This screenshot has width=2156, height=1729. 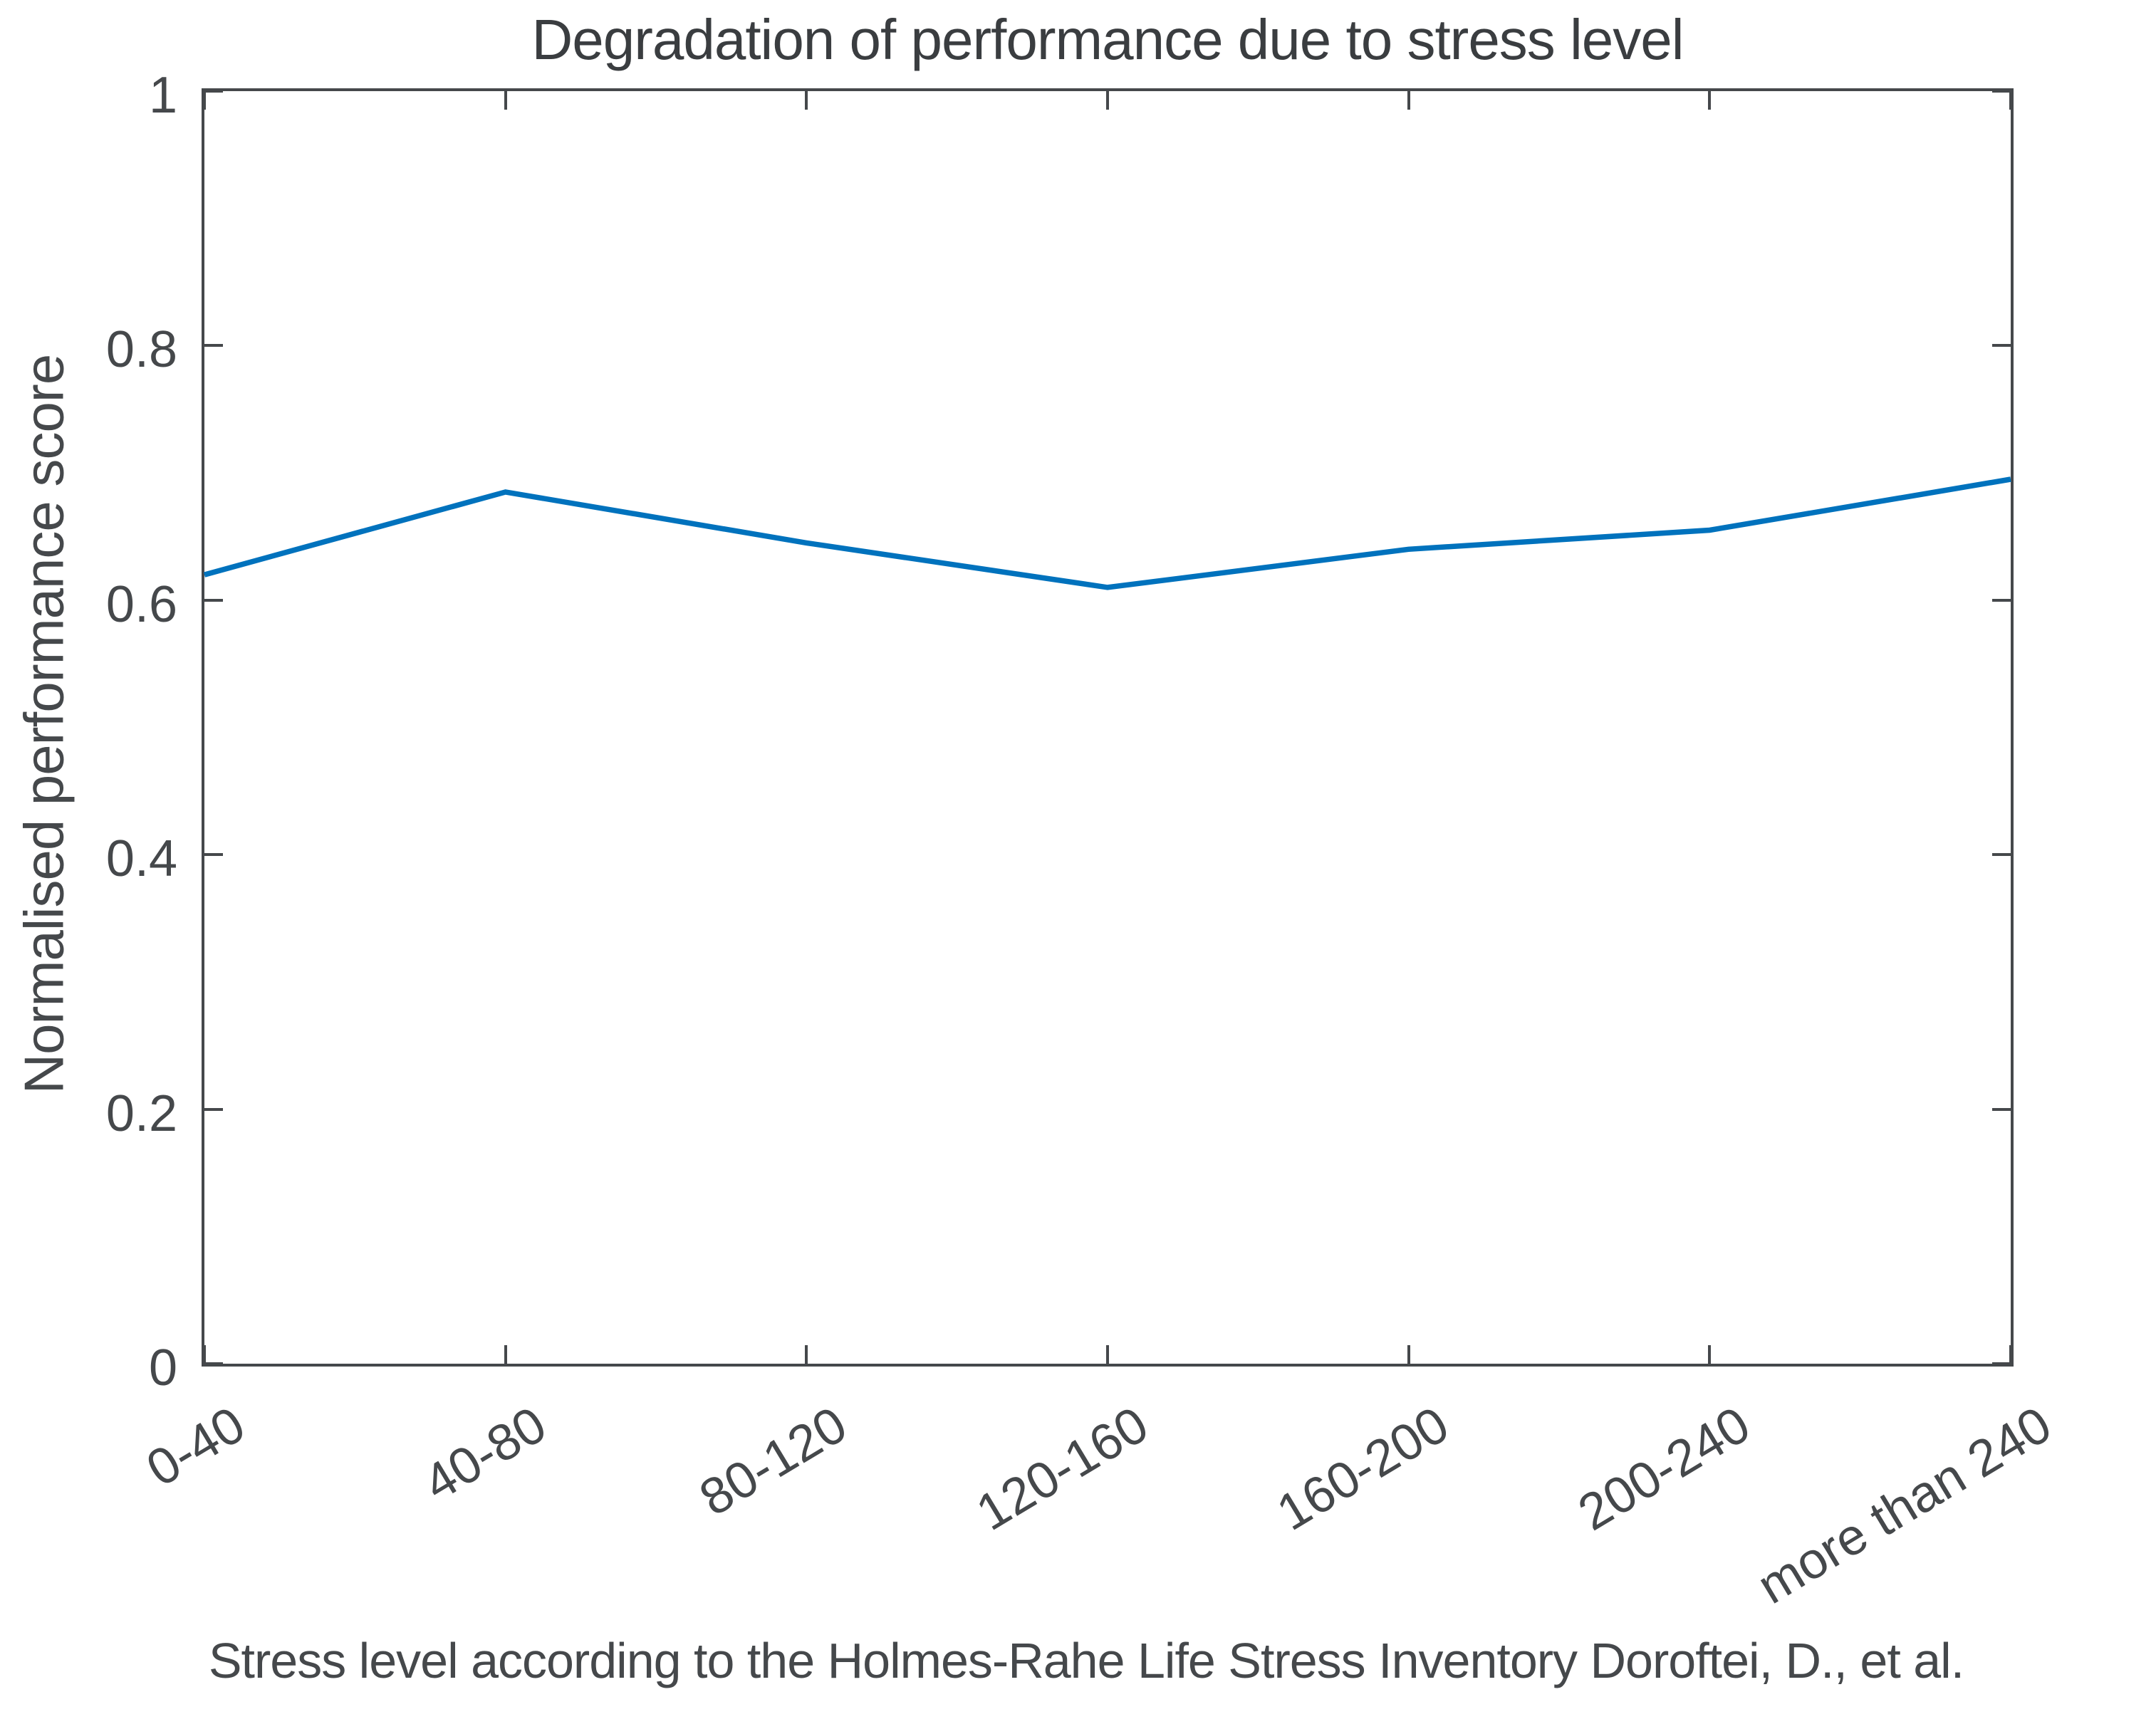 What do you see at coordinates (141, 1113) in the screenshot?
I see `y-tick-label: 0.2` at bounding box center [141, 1113].